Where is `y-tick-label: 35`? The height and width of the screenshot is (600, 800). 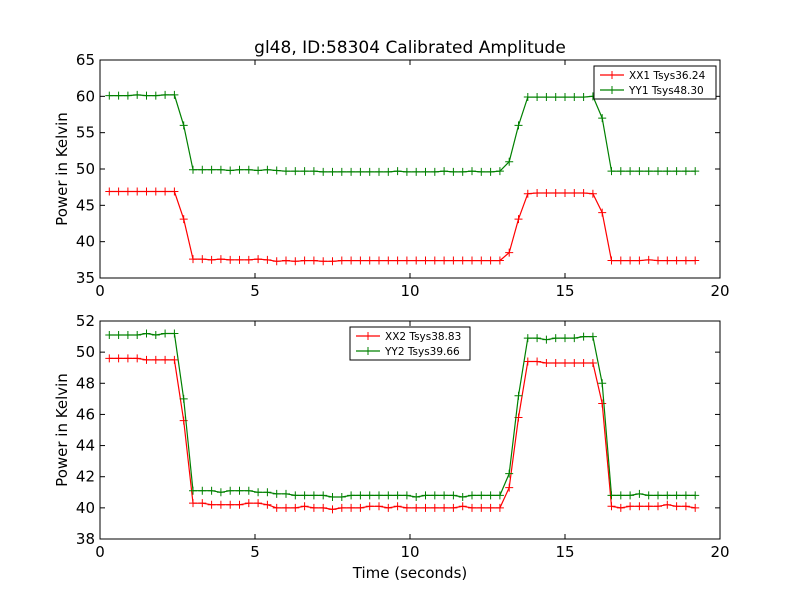
y-tick-label: 35 is located at coordinates (85, 278).